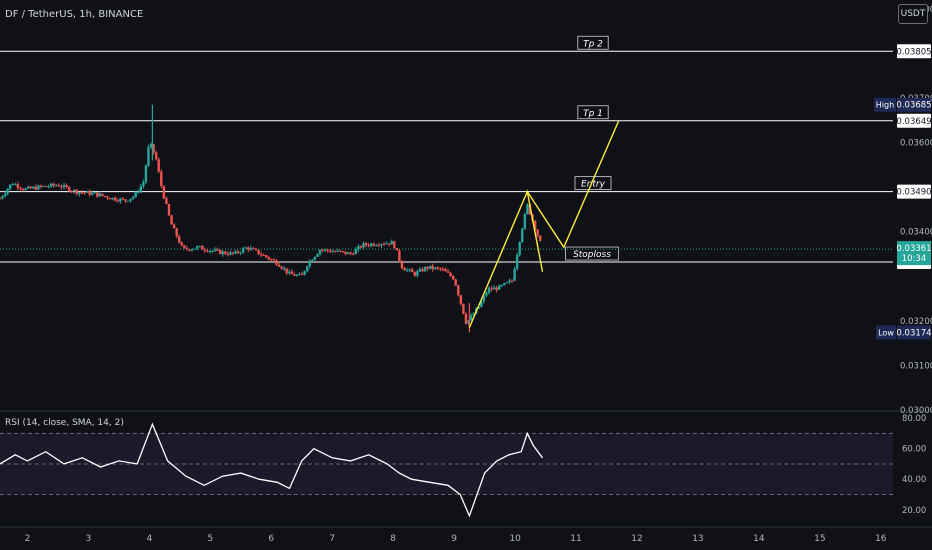 This screenshot has width=932, height=550. Describe the element at coordinates (573, 184) in the screenshot. I see `pattern-line-projection` at that location.